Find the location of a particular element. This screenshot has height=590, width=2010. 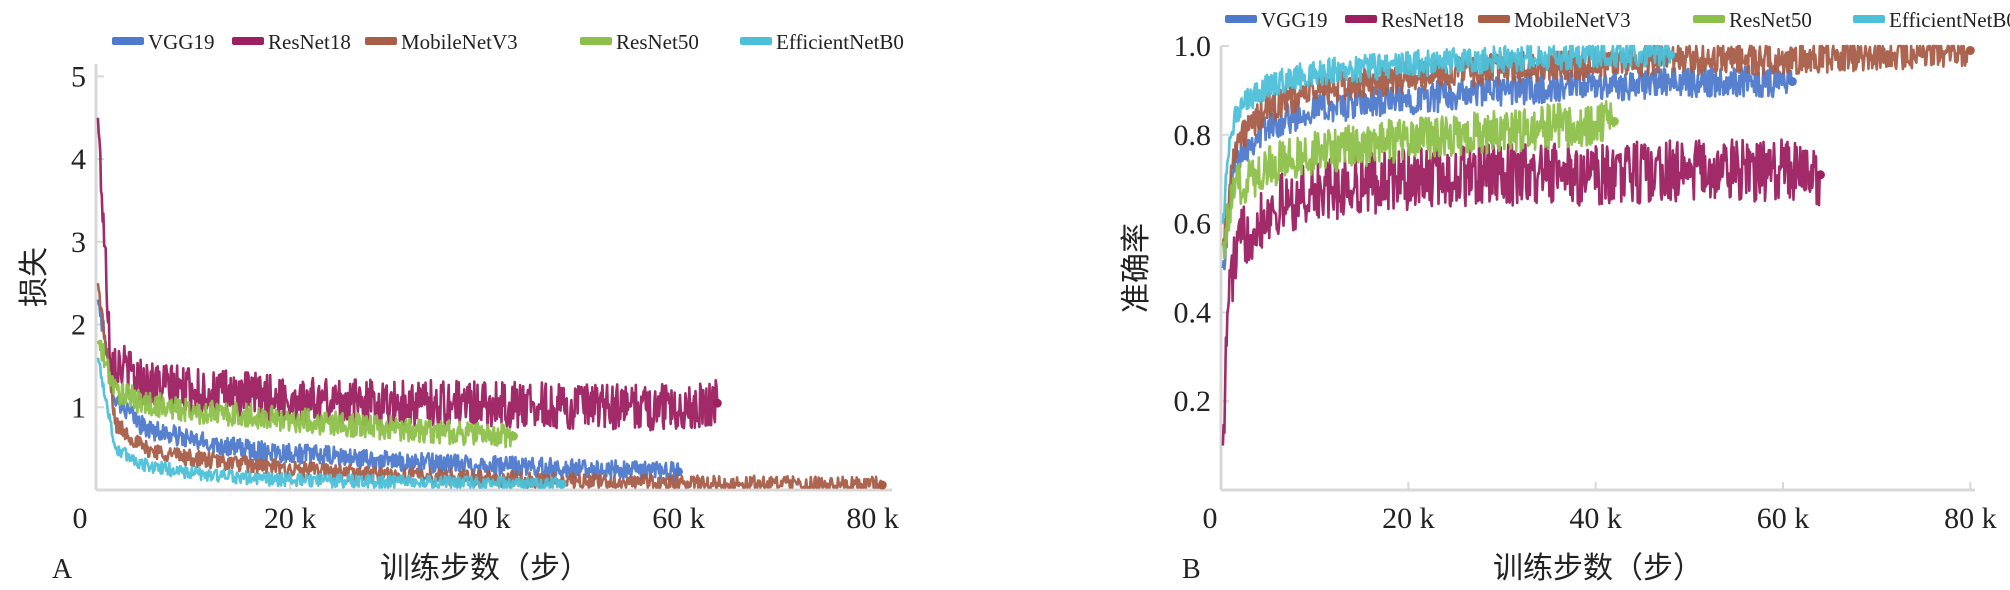

loss-legend-swatch-resnet50 is located at coordinates (596, 41).